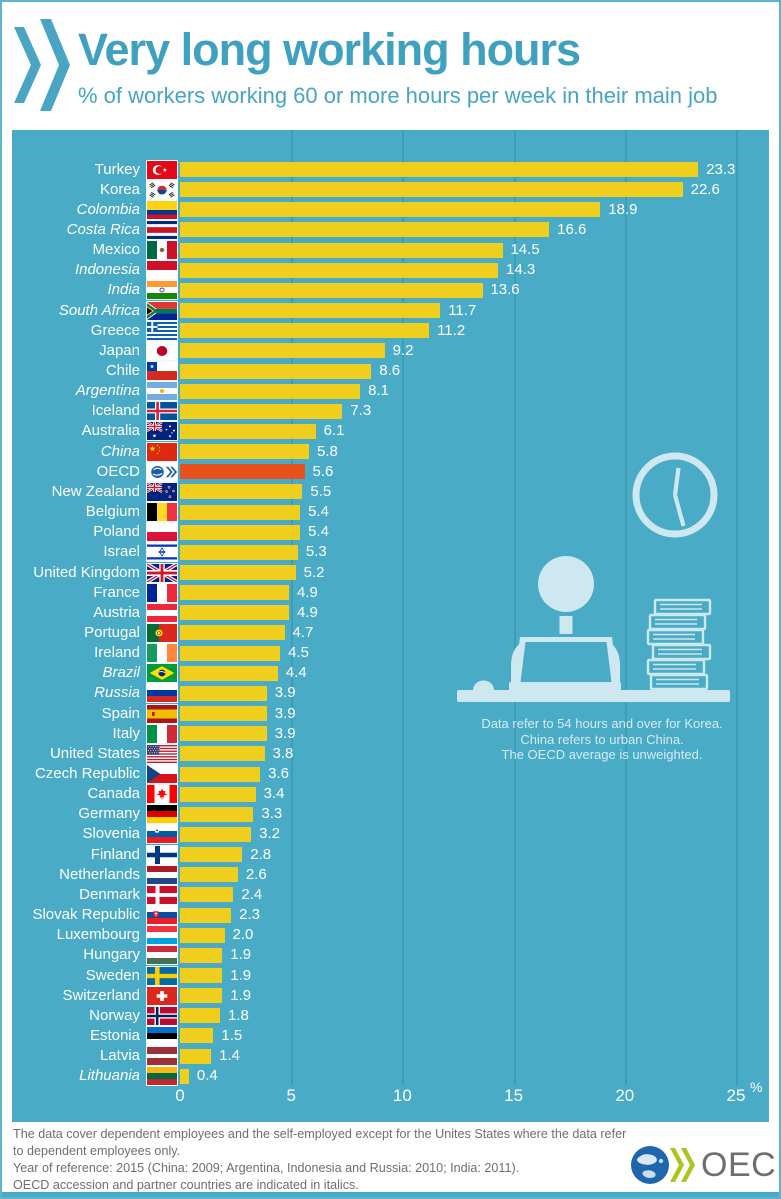  I want to click on flag-greece-icon, so click(162, 330).